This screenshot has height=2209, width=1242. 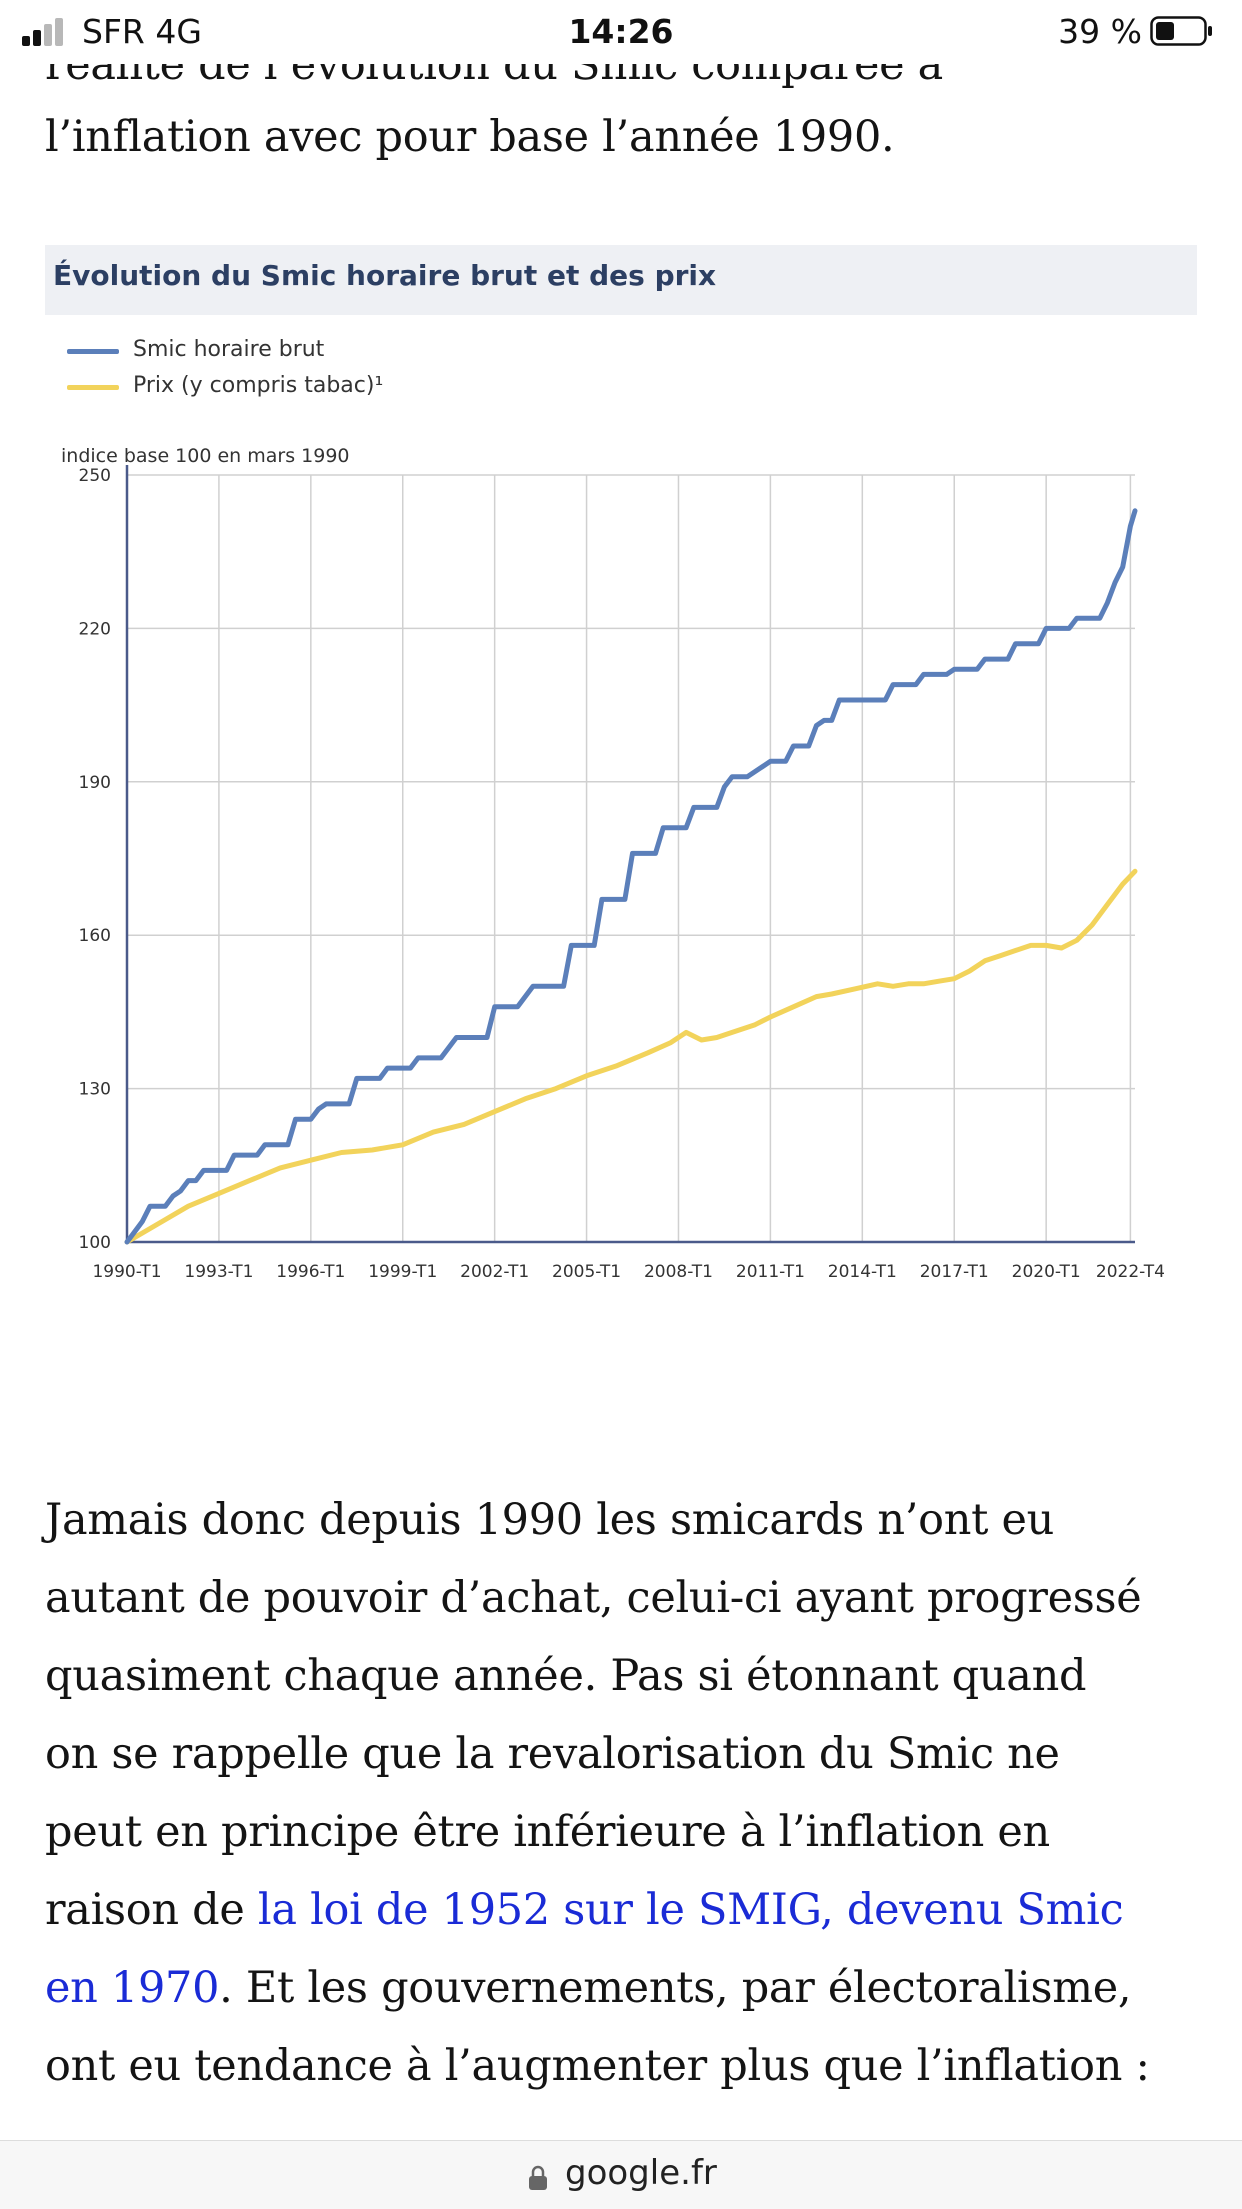 What do you see at coordinates (770, 1272) in the screenshot?
I see `x-tick-label: 2011-T1` at bounding box center [770, 1272].